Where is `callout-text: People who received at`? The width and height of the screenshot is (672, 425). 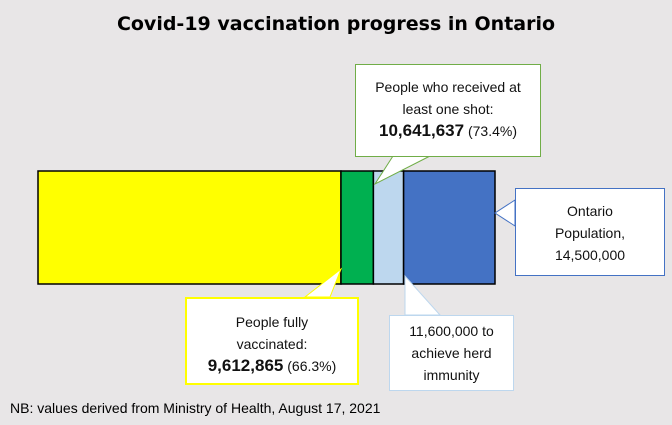 callout-text: People who received at is located at coordinates (448, 87).